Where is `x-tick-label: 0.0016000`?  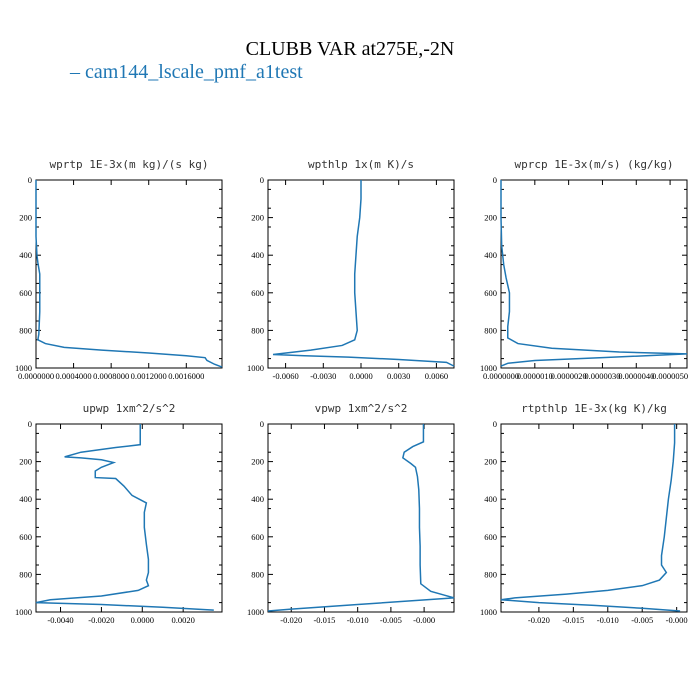 x-tick-label: 0.0016000 is located at coordinates (186, 376).